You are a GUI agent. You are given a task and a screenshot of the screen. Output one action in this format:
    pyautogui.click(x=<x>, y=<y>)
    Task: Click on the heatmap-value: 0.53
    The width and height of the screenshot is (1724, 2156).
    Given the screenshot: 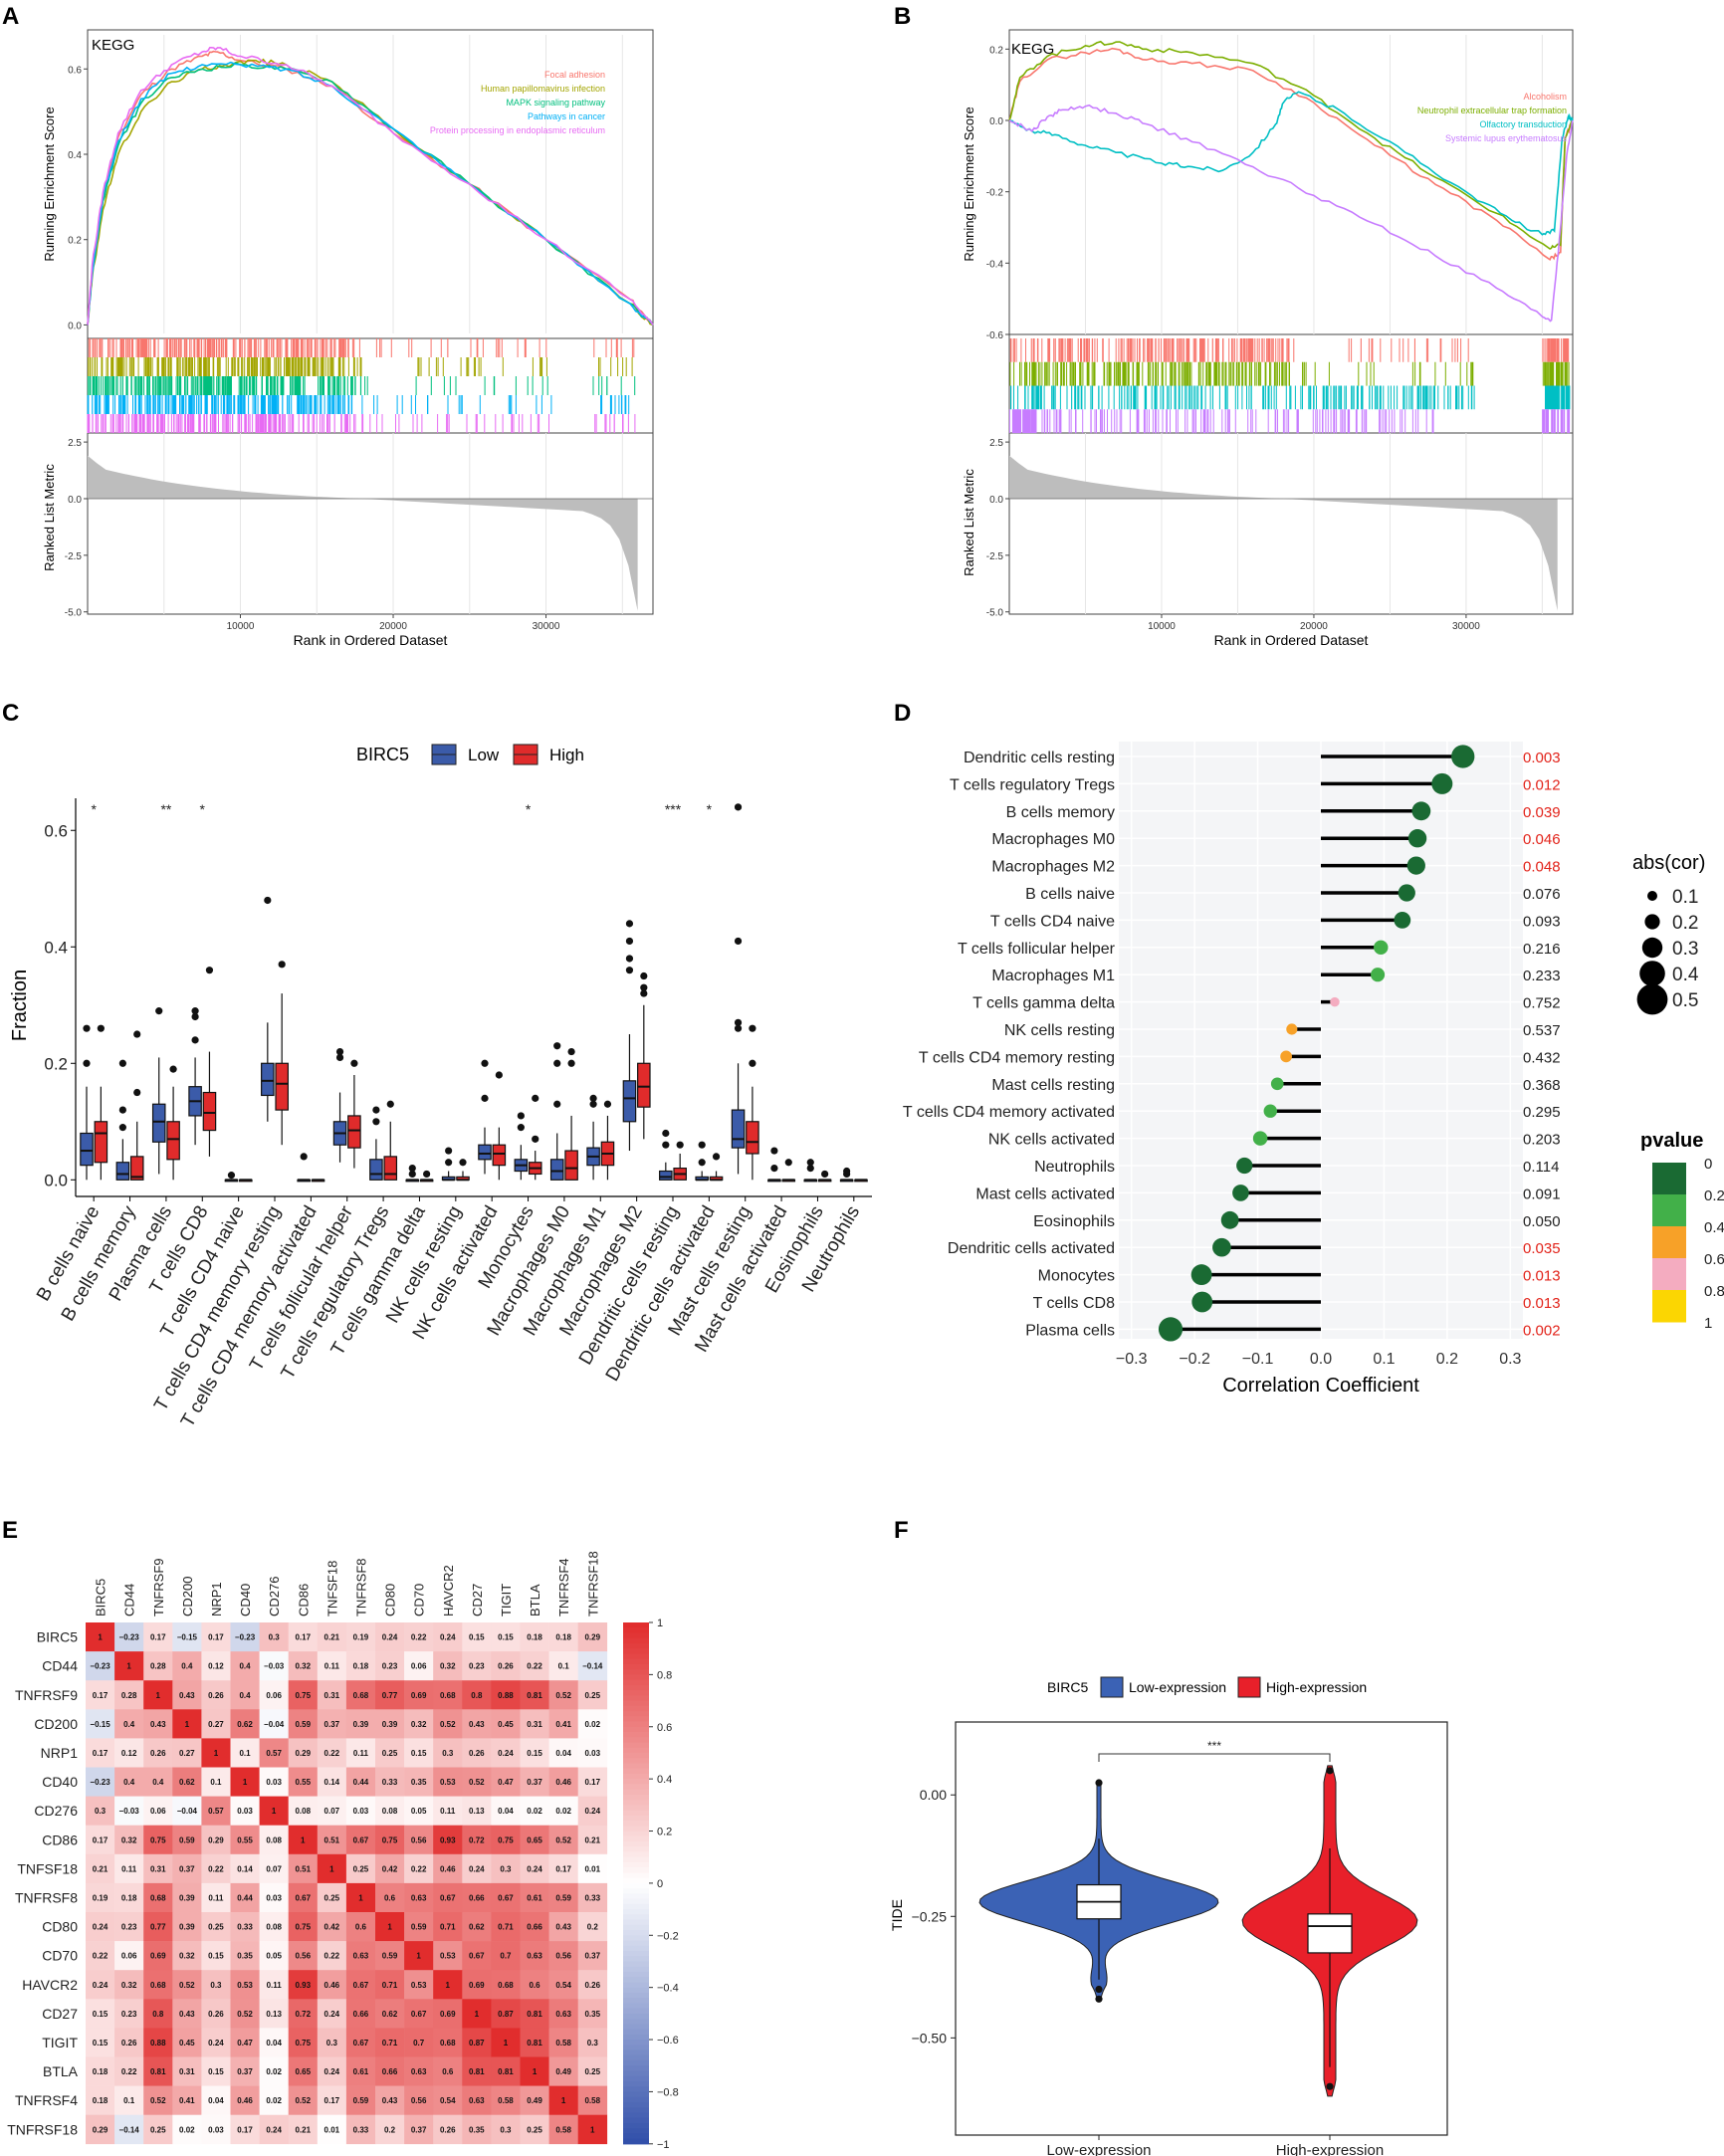 What is the action you would take?
    pyautogui.click(x=419, y=1985)
    